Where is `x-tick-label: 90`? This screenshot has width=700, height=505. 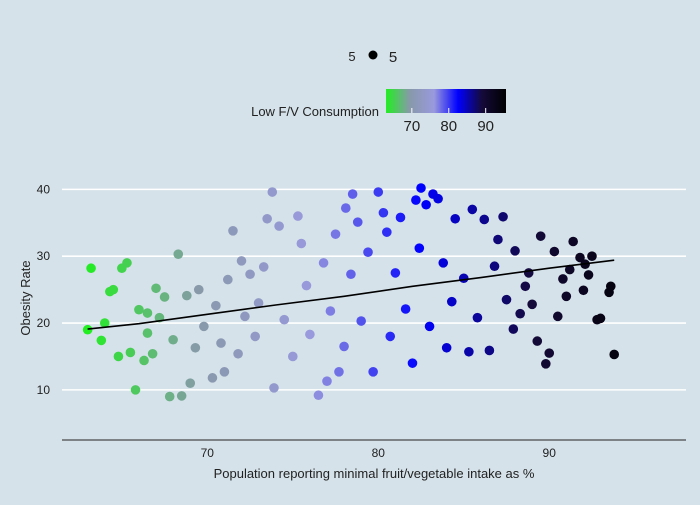
x-tick-label: 90 is located at coordinates (550, 453).